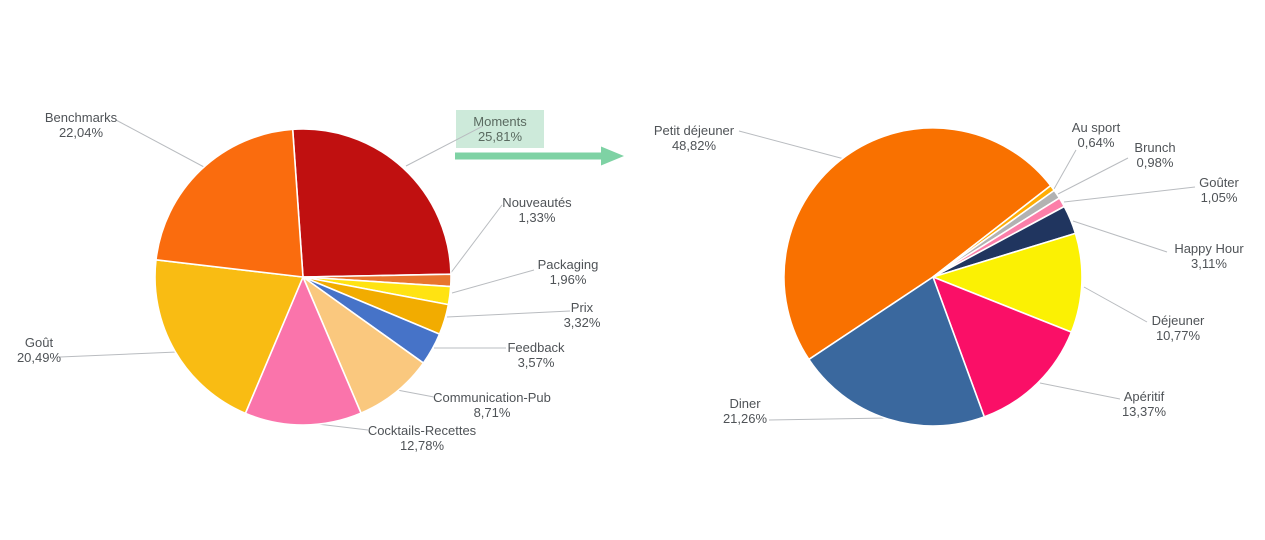 The image size is (1265, 540). Describe the element at coordinates (1065, 169) in the screenshot. I see `leader-line-au-sport` at that location.